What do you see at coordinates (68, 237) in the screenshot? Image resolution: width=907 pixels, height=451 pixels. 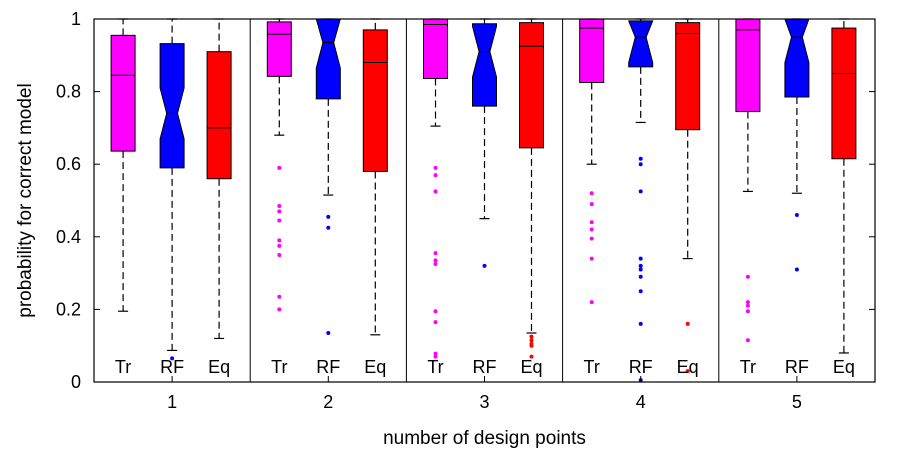 I see `y-tick-label: 0.4` at bounding box center [68, 237].